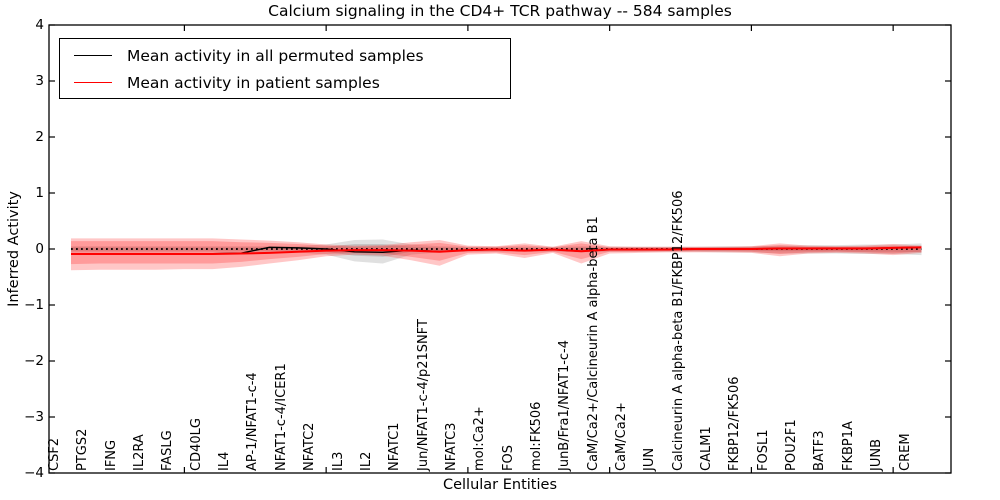 This screenshot has height=500, width=1000. I want to click on legend-row-permuted: Mean activity in all permuted samples, so click(285, 55).